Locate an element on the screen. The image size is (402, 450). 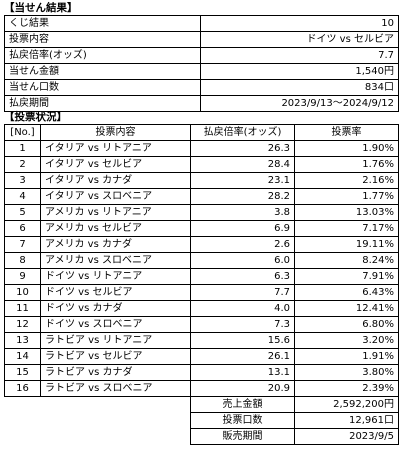
summary-label: 販売期間 is located at coordinates (242, 436).